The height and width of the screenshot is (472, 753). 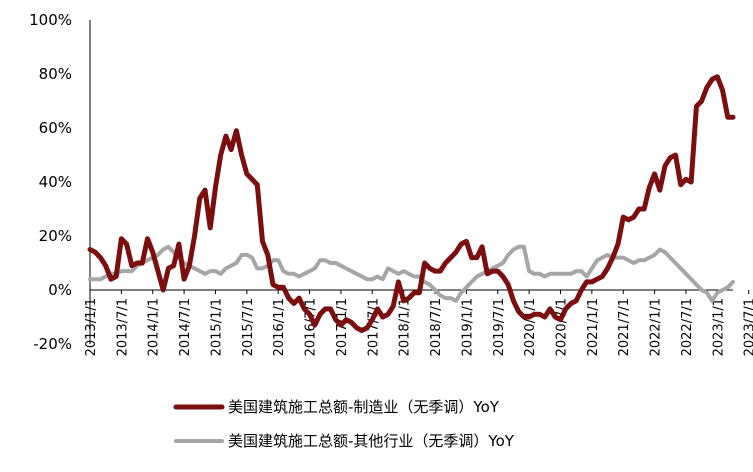 What do you see at coordinates (364, 407) in the screenshot?
I see `legend-label-manufacturing: 美国建筑施工总额-制造业（无季调）YoY` at bounding box center [364, 407].